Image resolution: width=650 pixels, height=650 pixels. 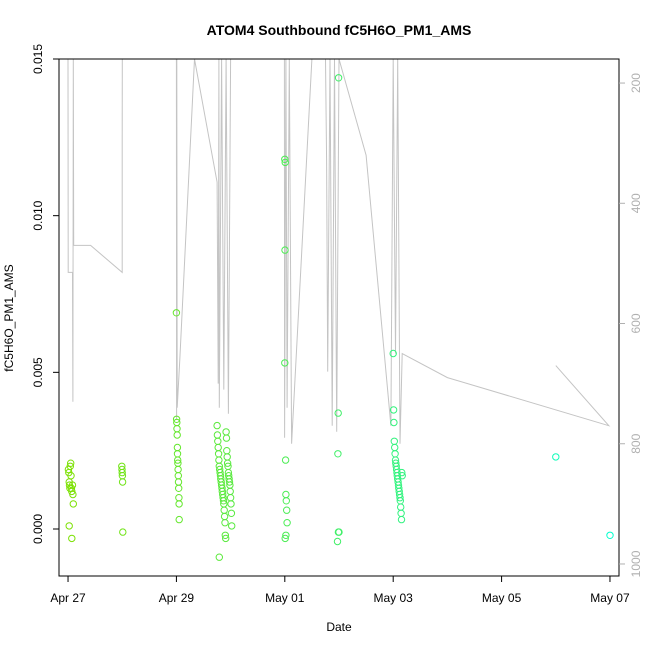 I want to click on y2-tick-label: 400, so click(x=636, y=203).